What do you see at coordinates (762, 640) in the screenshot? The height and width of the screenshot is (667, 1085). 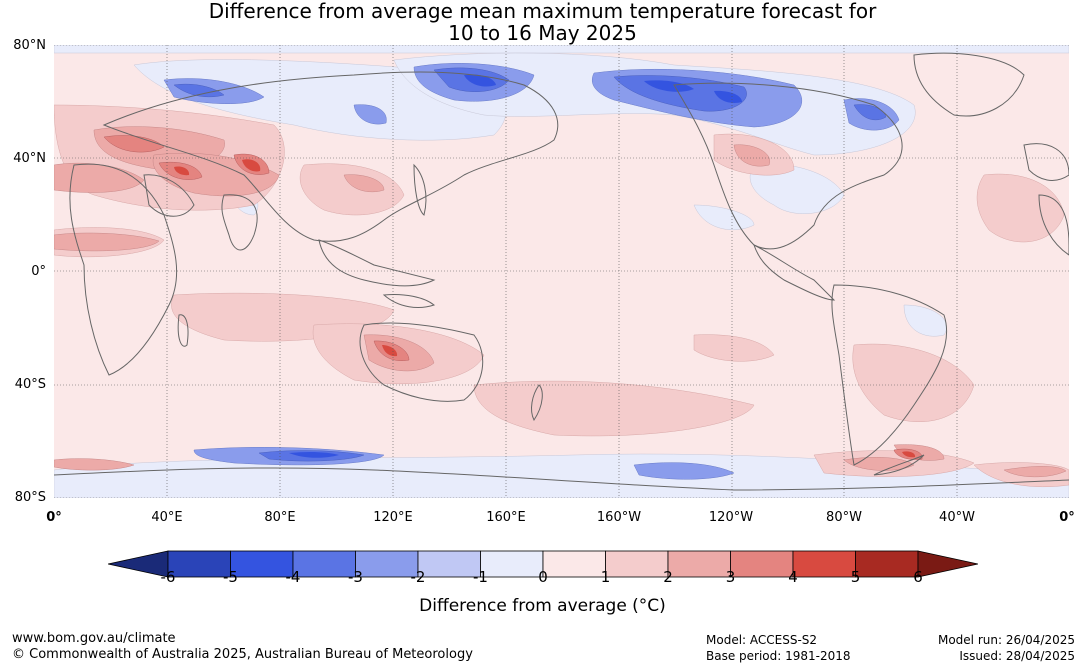 I see `footer-model: Model: ACCESS-S2` at bounding box center [762, 640].